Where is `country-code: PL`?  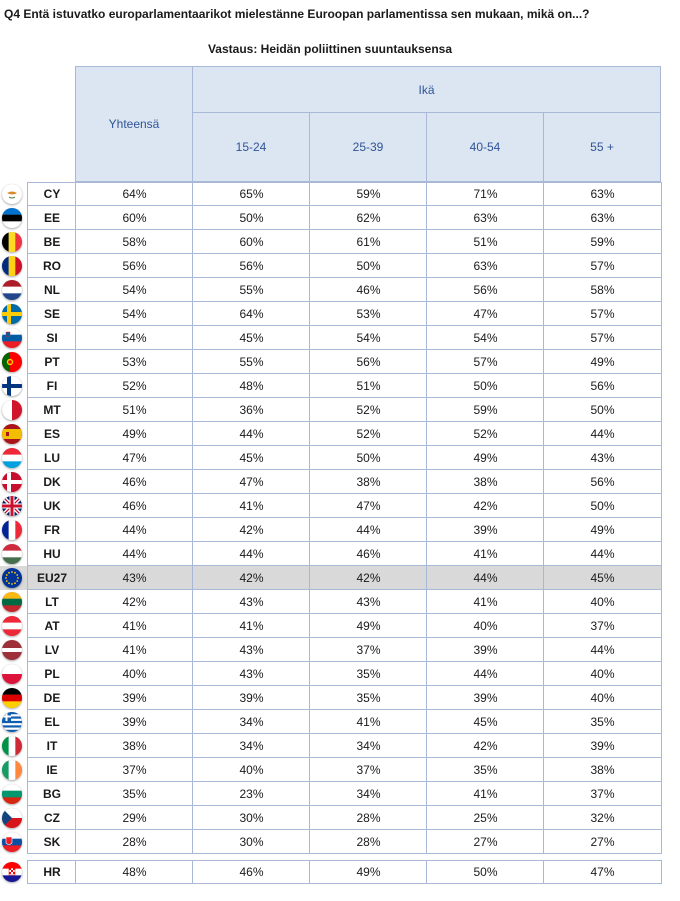 country-code: PL is located at coordinates (51, 674).